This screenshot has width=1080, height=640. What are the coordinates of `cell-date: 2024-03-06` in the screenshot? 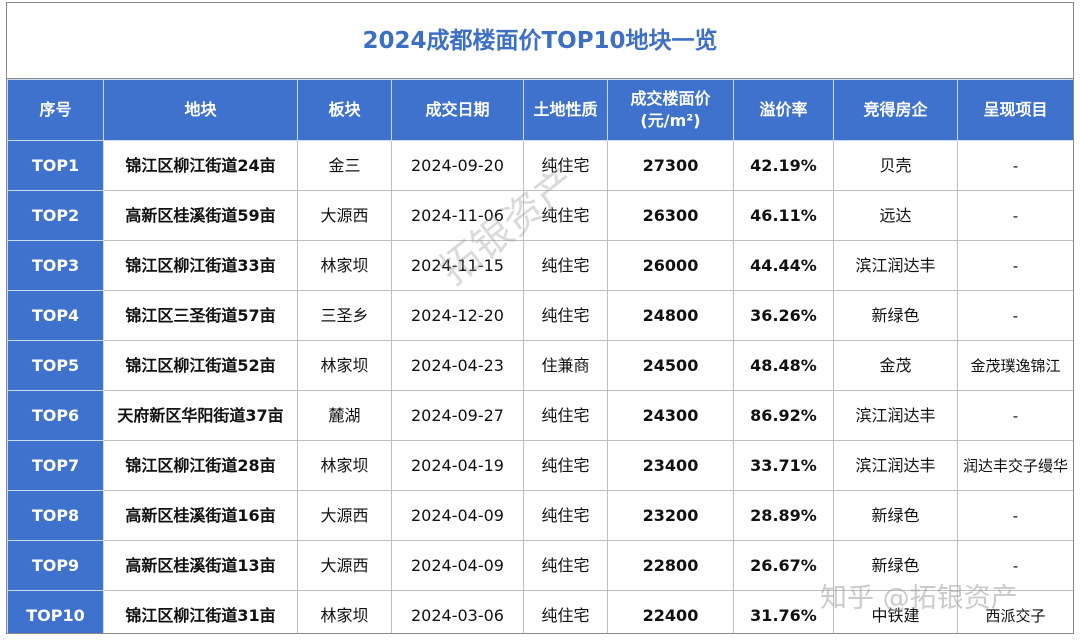 It's located at (457, 611).